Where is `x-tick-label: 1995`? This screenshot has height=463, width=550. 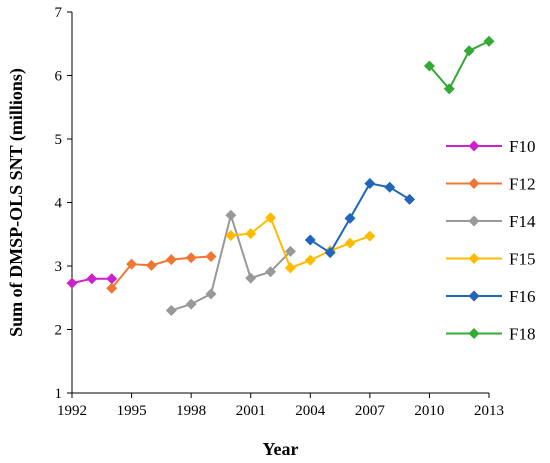 x-tick-label: 1995 is located at coordinates (132, 411).